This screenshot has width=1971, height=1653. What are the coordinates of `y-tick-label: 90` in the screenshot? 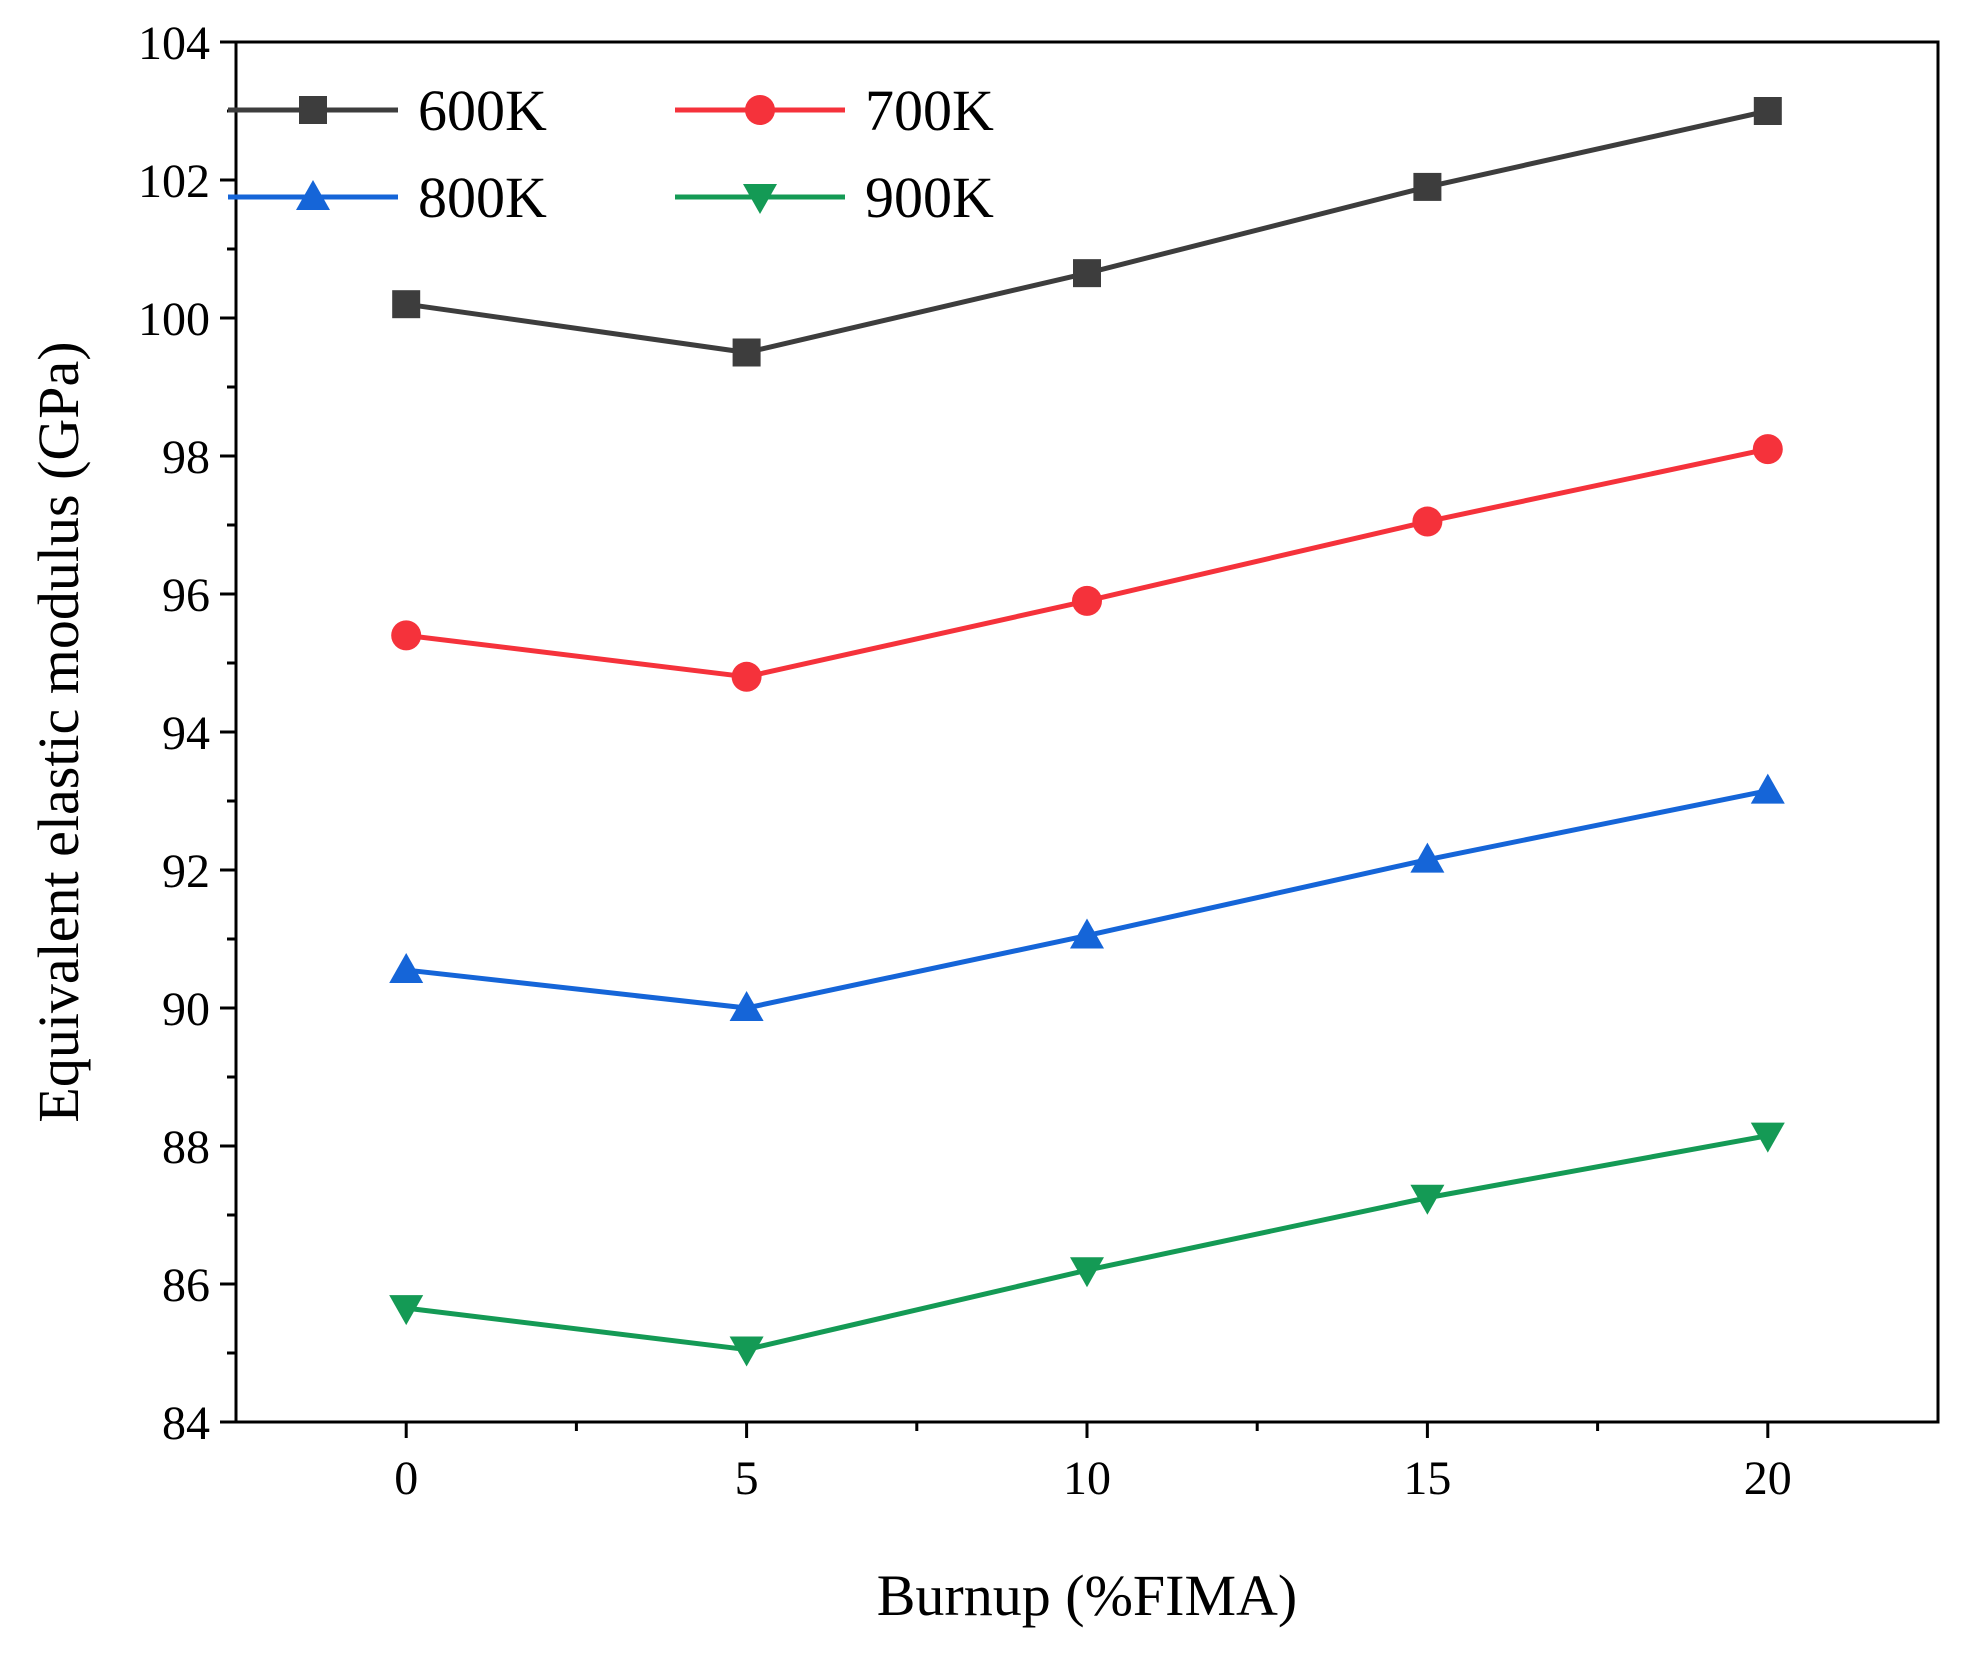 It's located at (186, 1009).